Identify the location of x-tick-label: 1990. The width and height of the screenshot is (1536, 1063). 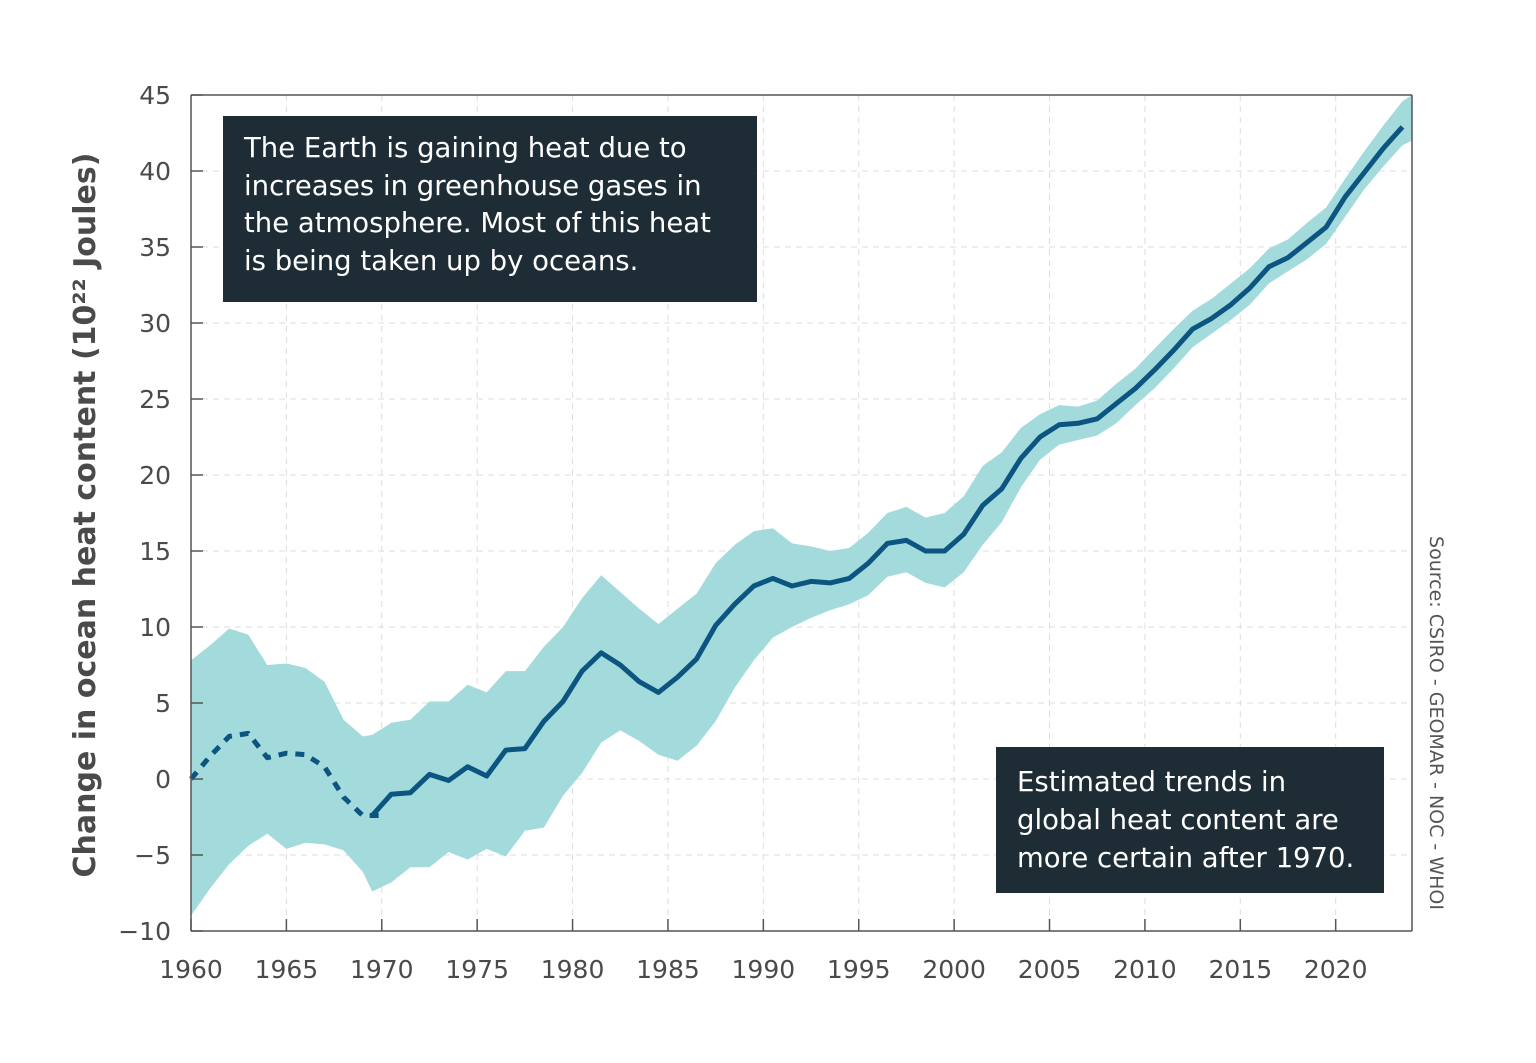
(764, 969).